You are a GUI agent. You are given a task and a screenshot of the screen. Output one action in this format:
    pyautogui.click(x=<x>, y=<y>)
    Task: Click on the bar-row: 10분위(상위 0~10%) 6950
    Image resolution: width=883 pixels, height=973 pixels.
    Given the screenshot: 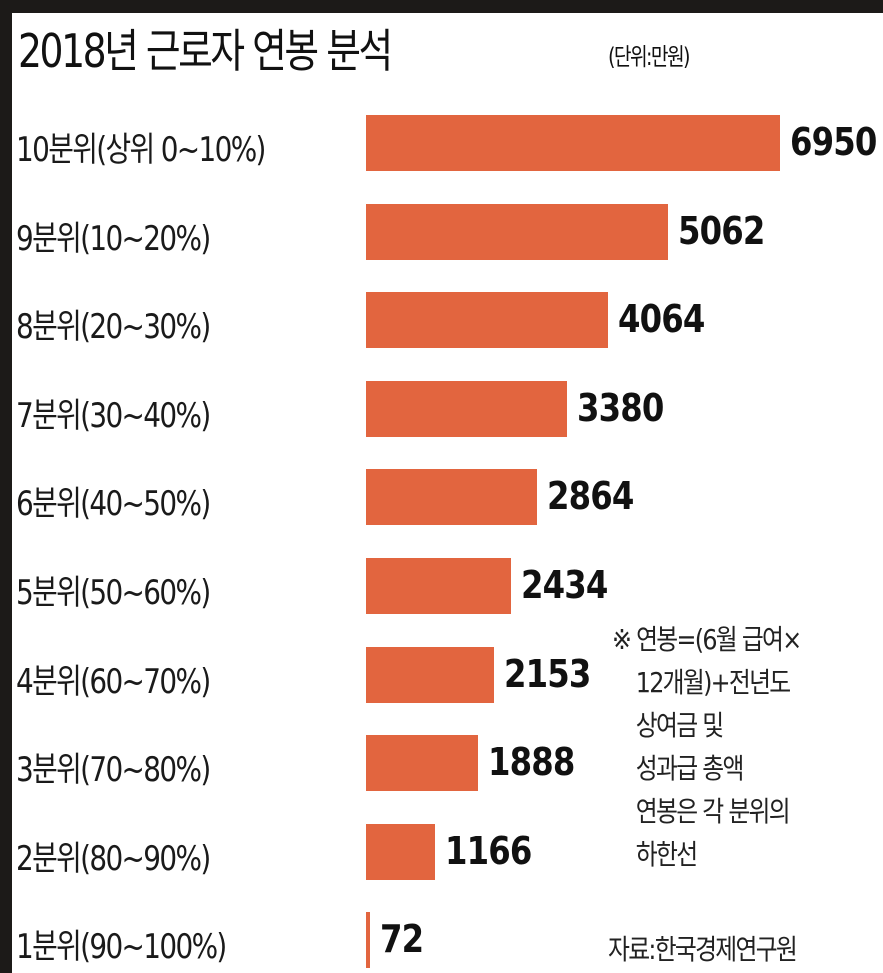 What is the action you would take?
    pyautogui.click(x=447, y=143)
    